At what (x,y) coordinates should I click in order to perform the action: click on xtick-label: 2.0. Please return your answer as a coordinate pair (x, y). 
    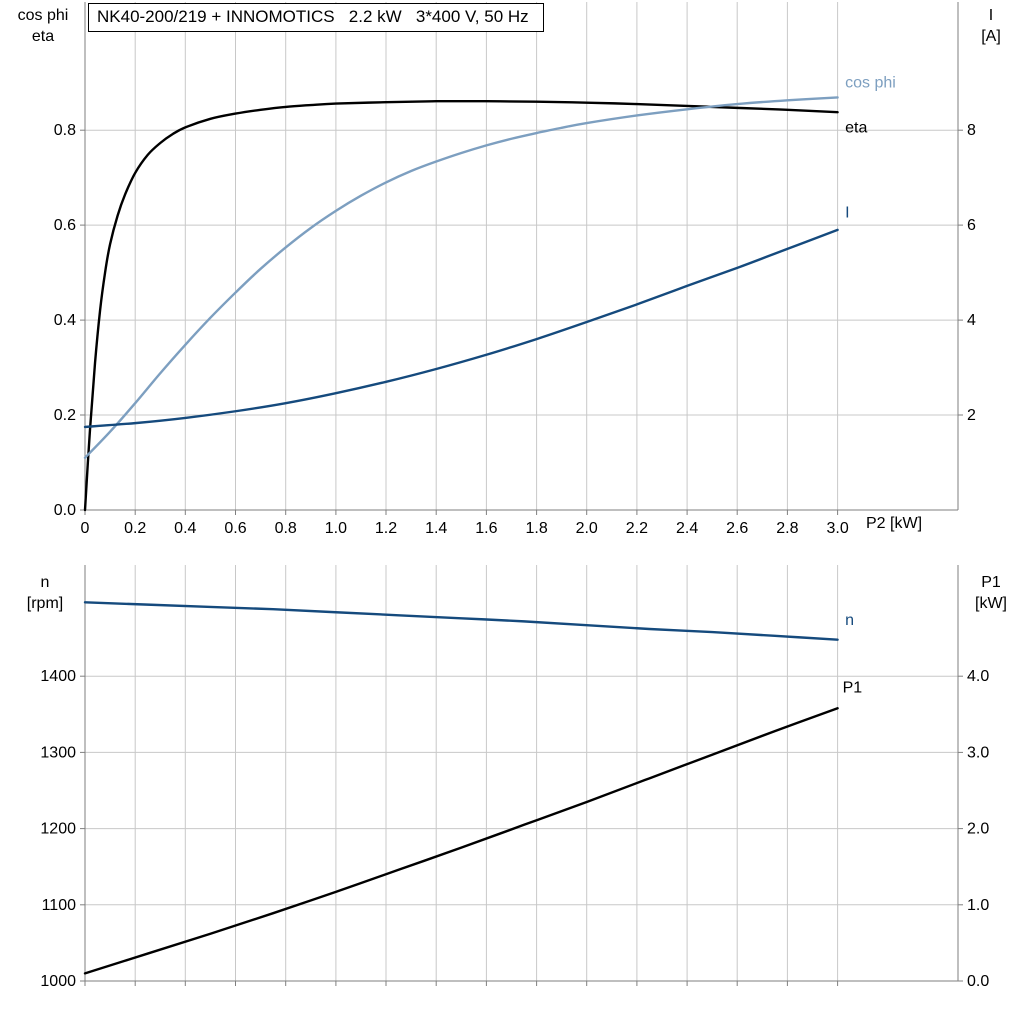
    Looking at the image, I should click on (587, 528).